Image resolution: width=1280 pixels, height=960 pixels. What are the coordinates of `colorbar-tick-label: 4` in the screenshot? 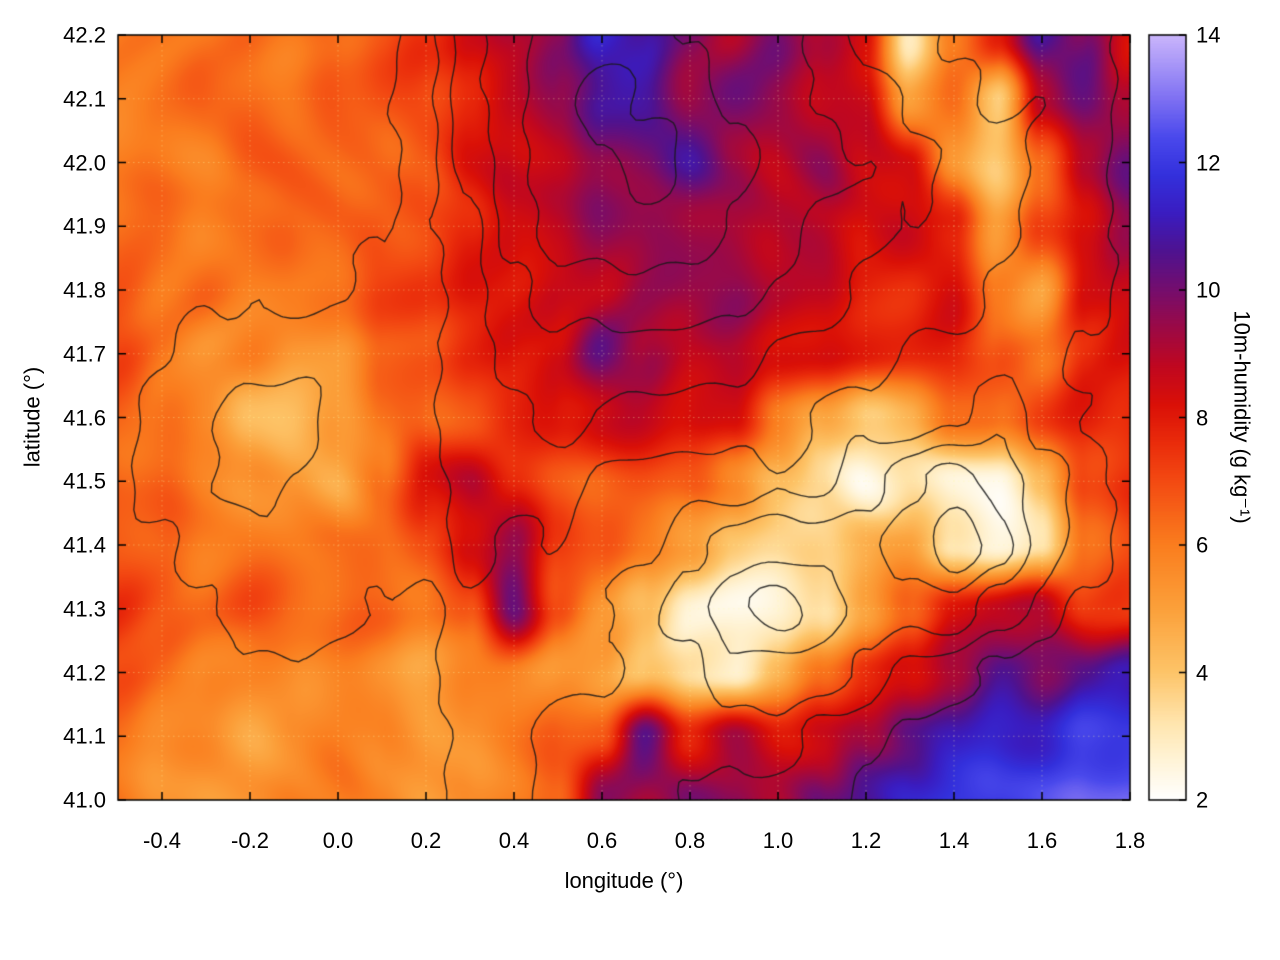 It's located at (1202, 672).